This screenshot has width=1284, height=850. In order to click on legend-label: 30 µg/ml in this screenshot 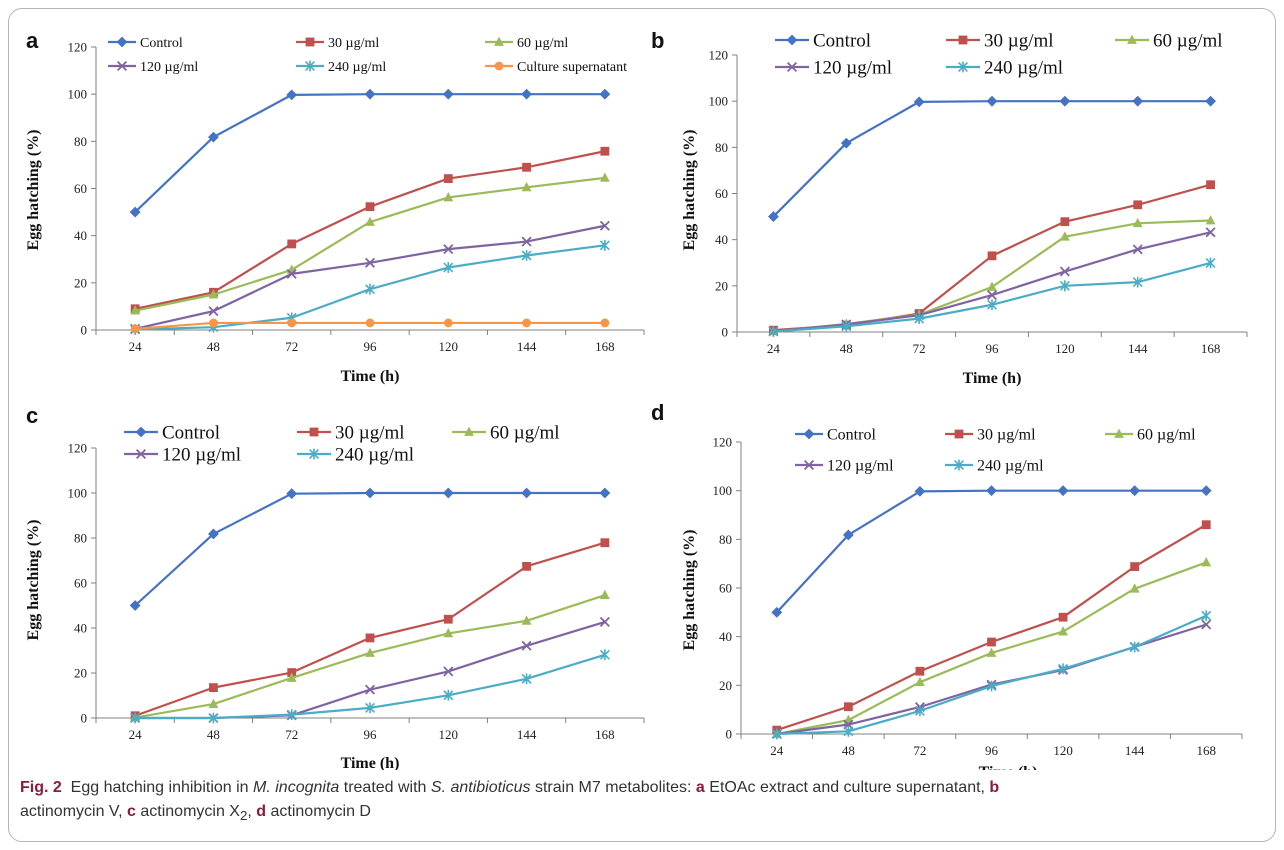, I will do `click(353, 43)`.